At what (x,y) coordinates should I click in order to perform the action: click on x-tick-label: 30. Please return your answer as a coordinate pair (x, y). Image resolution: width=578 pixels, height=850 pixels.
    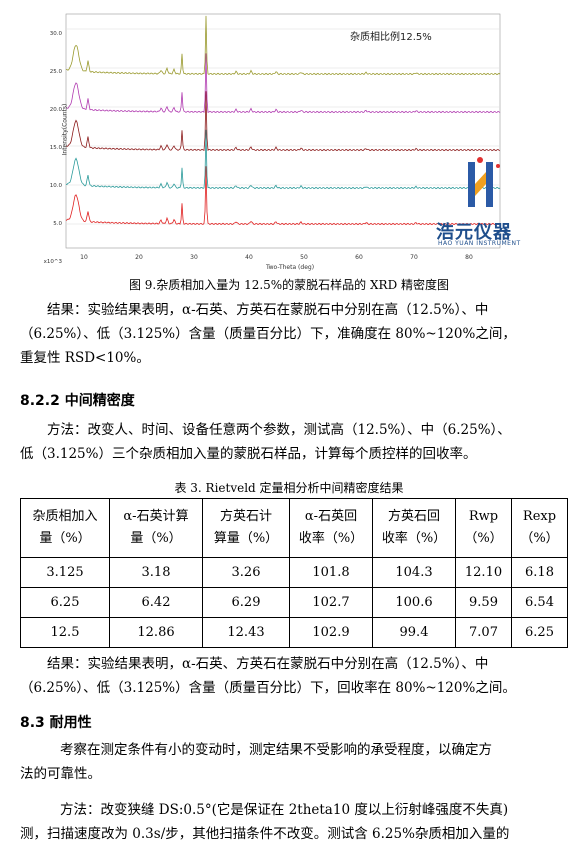
    Looking at the image, I should click on (194, 257).